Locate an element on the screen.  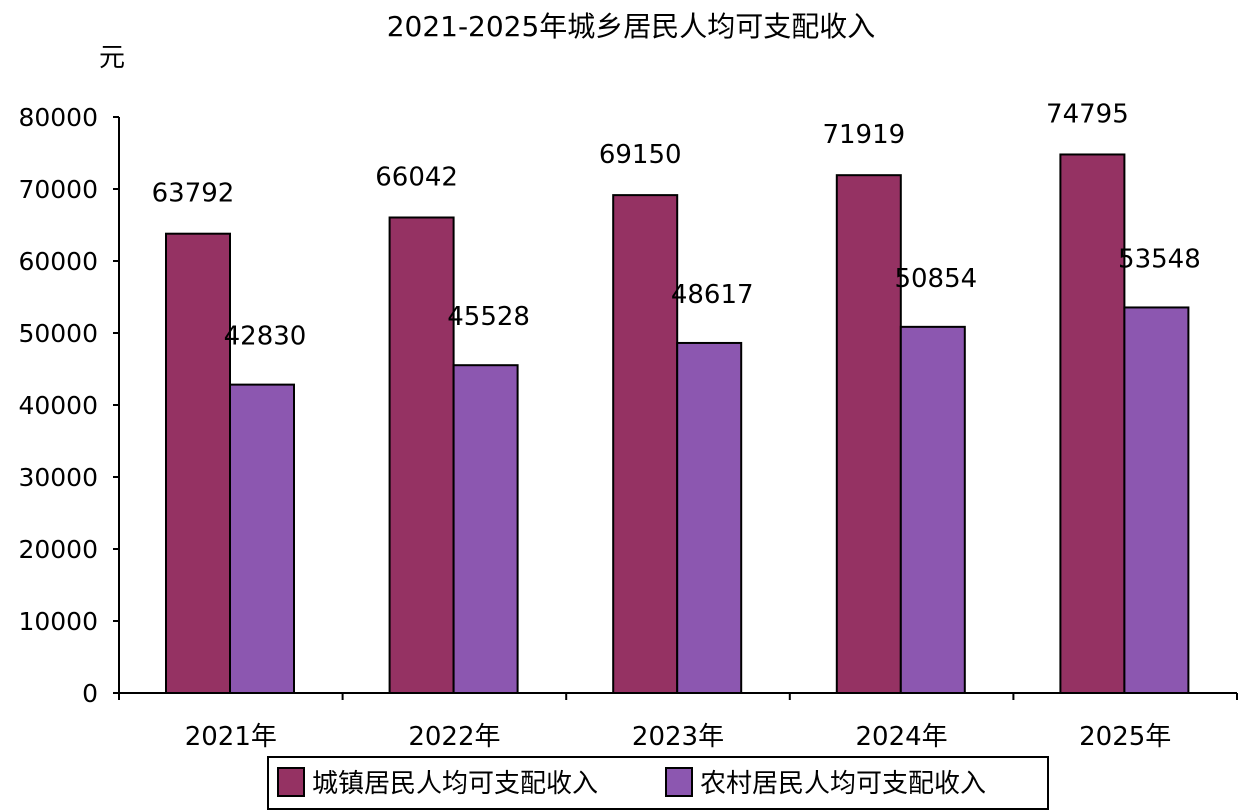
y-tick-label: 20000 is located at coordinates (58, 549).